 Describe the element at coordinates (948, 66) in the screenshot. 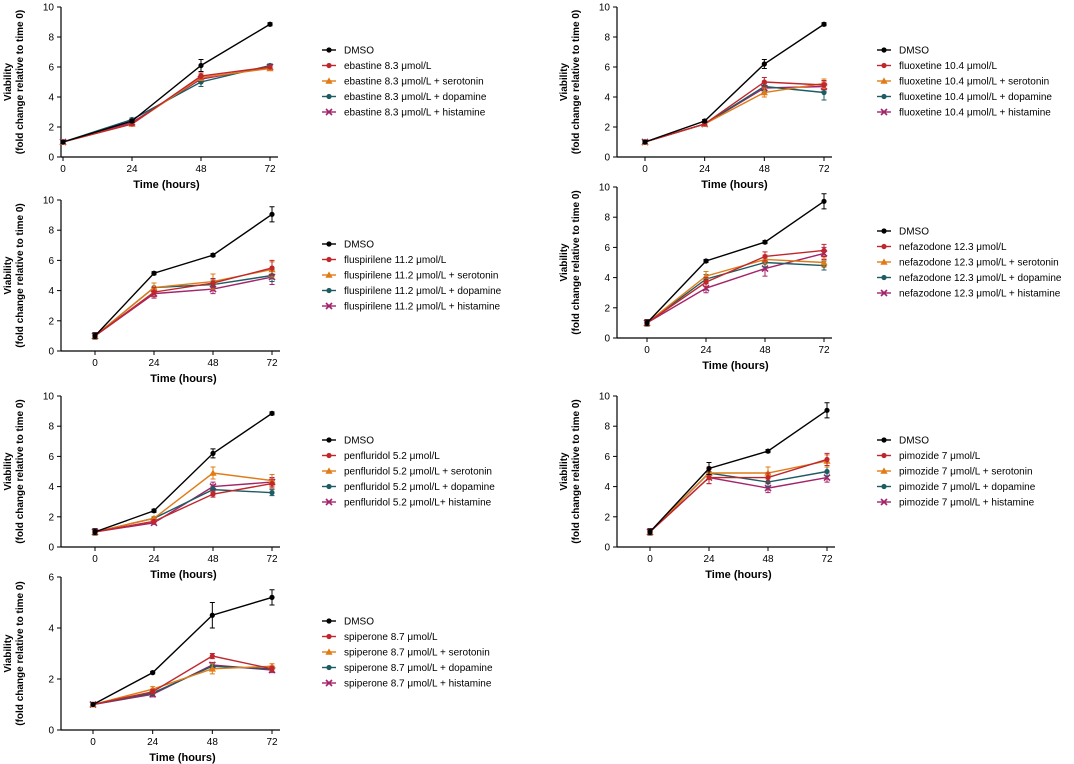

I see `legend-label: fluoxetine 10.4 μmol/L` at that location.